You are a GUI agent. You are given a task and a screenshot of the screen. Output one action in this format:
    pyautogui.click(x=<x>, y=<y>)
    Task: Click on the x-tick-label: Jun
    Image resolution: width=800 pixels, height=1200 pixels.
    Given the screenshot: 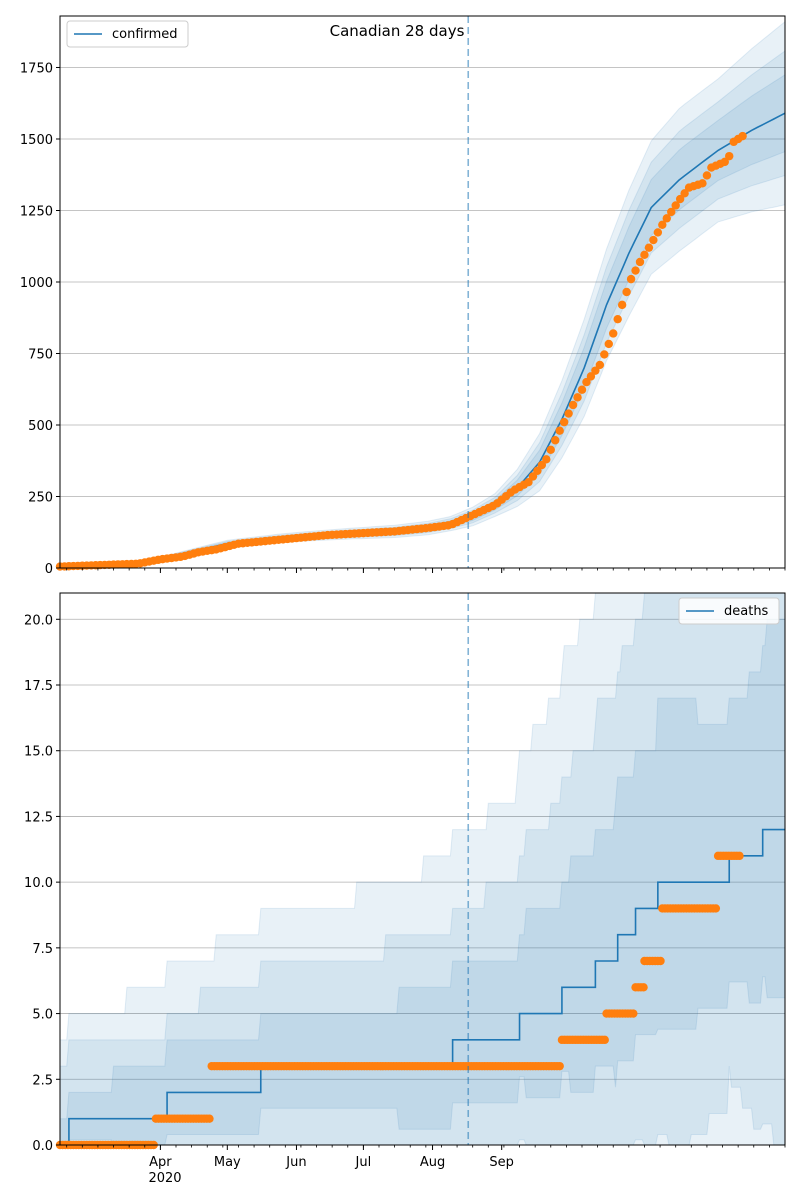 What is the action you would take?
    pyautogui.click(x=295, y=1162)
    